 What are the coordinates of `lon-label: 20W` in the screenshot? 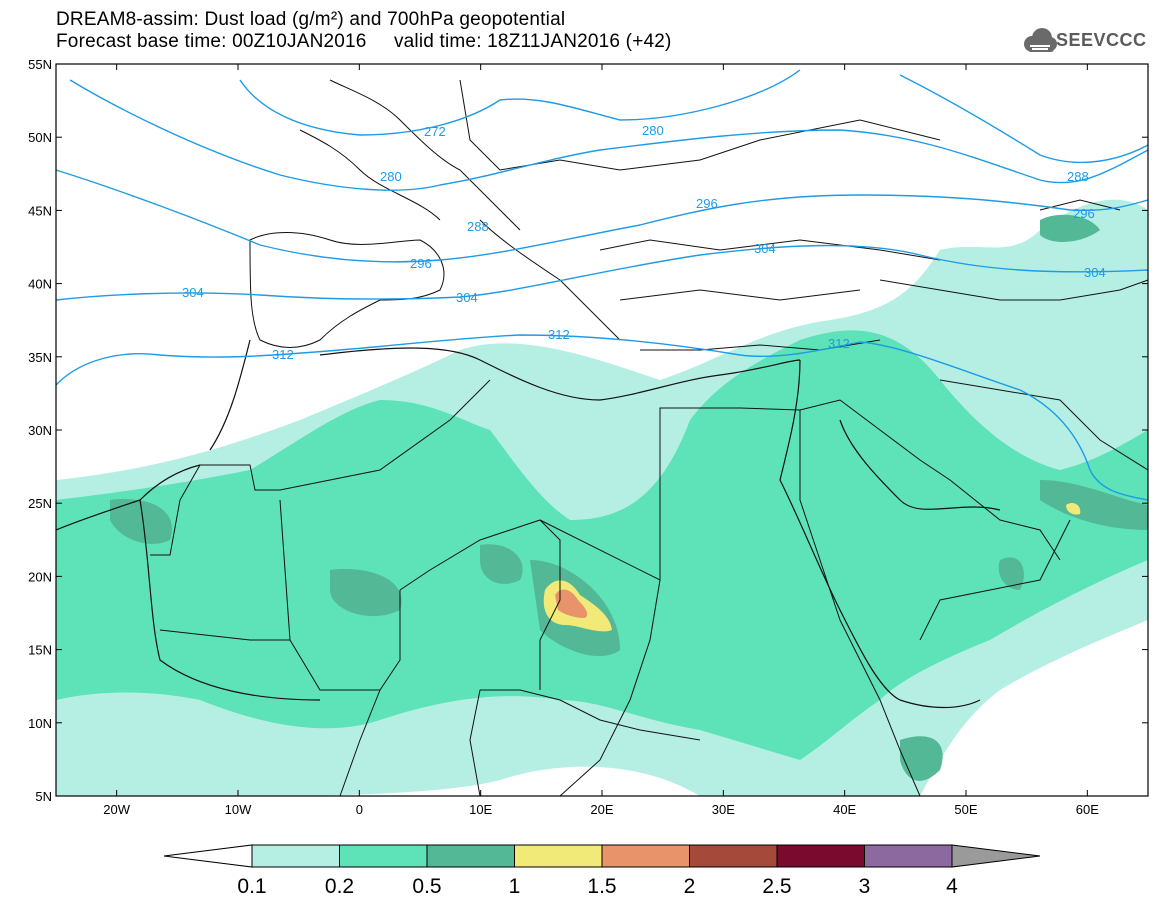 It's located at (116, 809).